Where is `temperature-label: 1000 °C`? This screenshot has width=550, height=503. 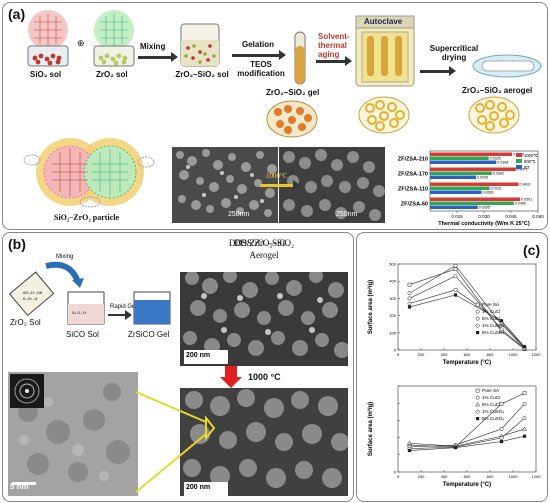
temperature-label: 1000 °C is located at coordinates (264, 377).